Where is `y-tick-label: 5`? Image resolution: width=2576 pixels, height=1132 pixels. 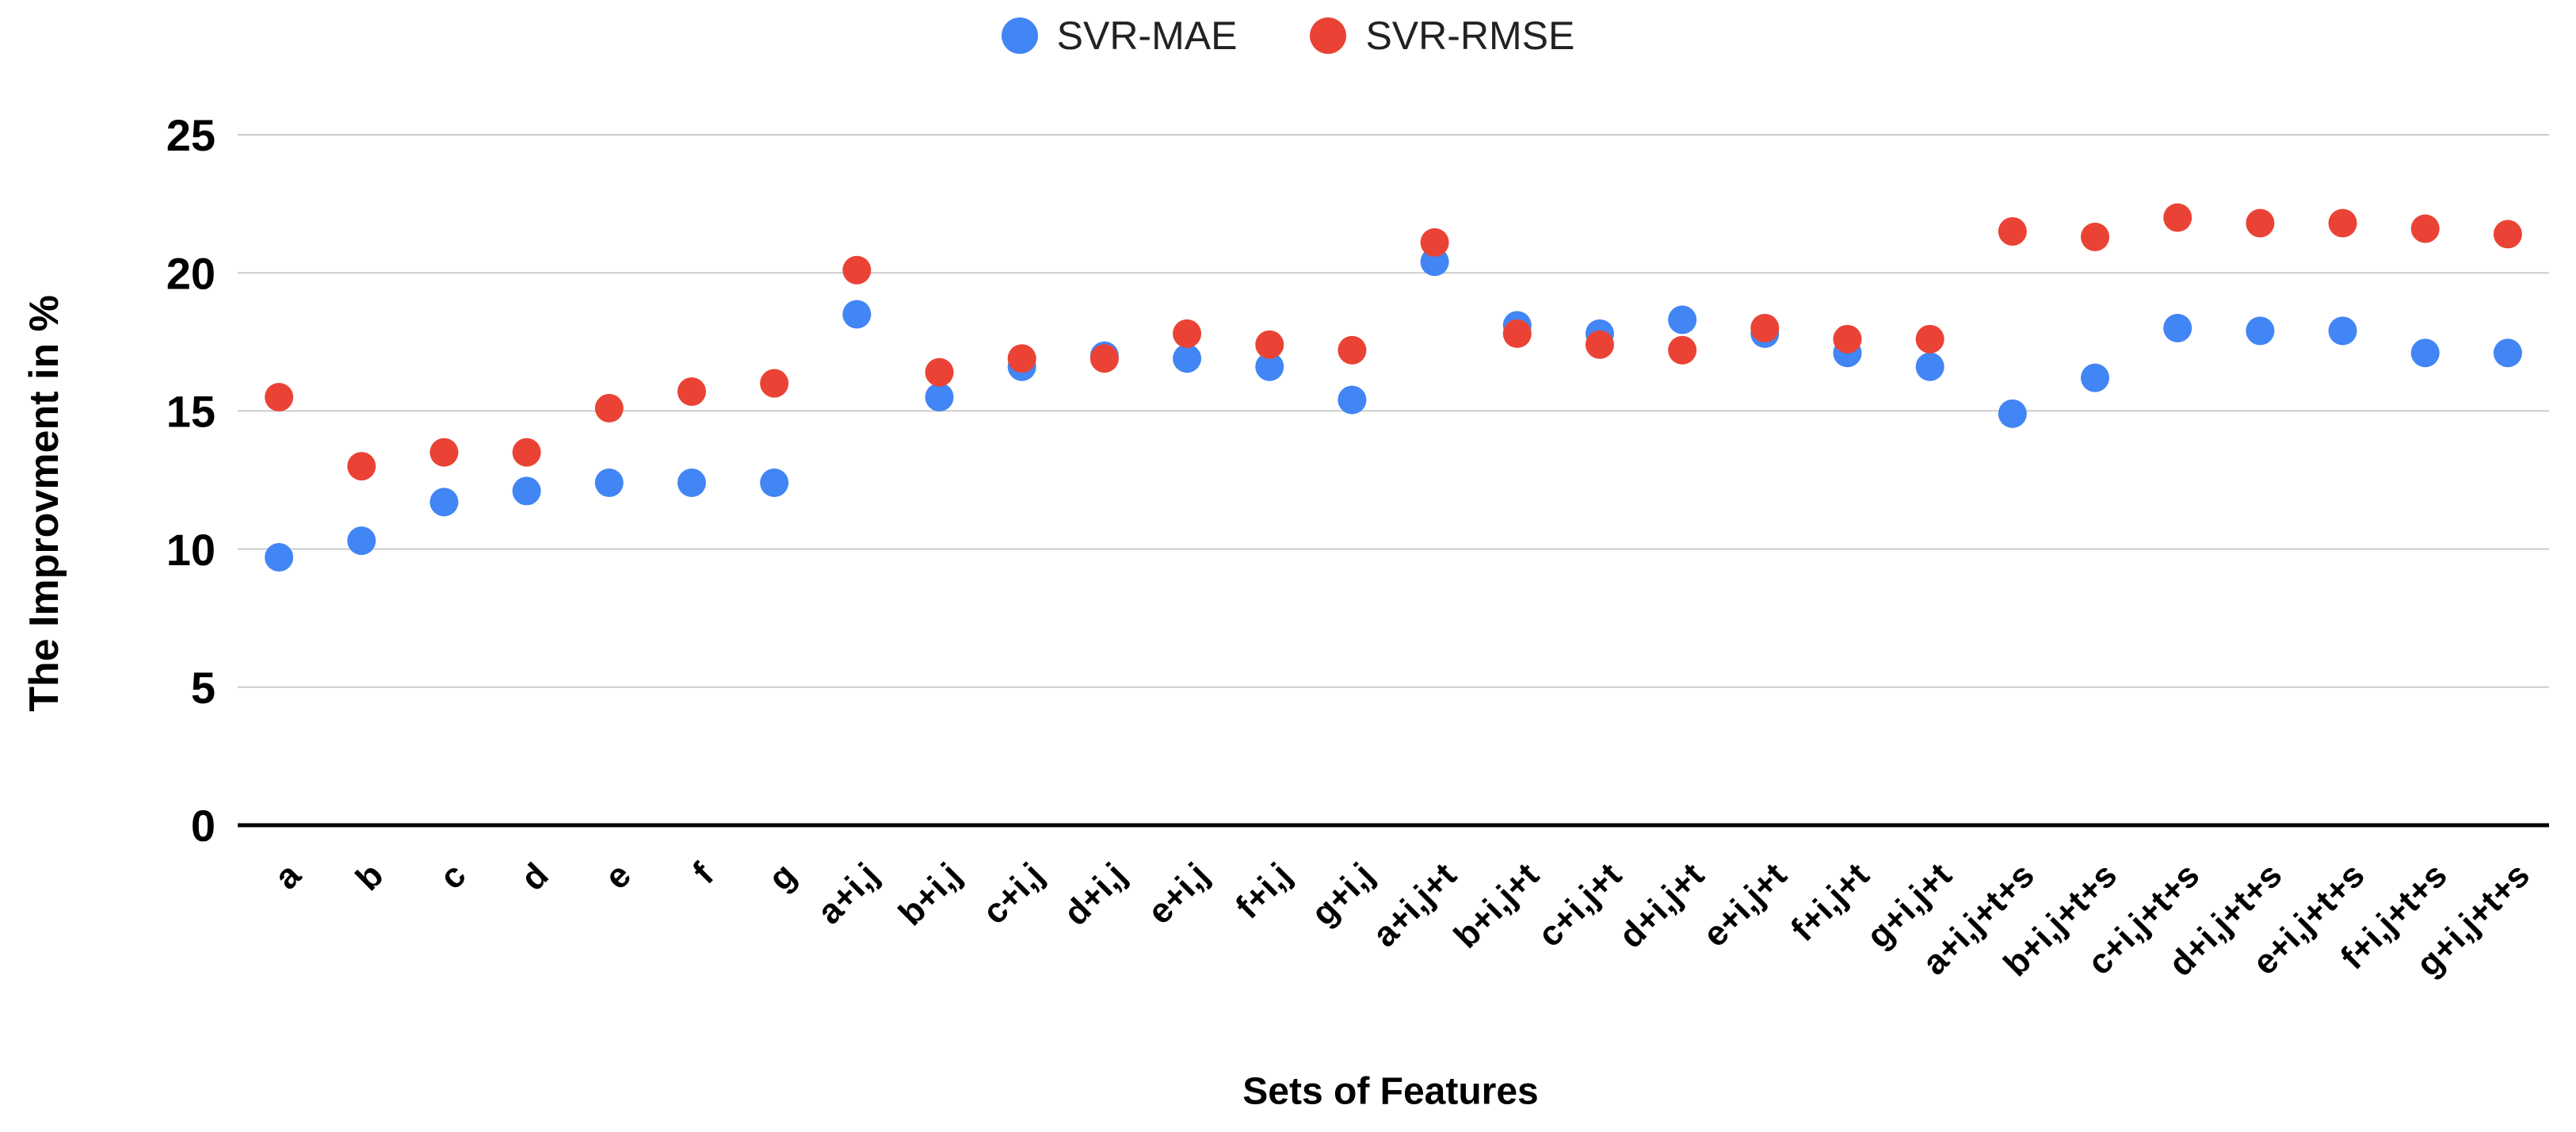 y-tick-label: 5 is located at coordinates (203, 688).